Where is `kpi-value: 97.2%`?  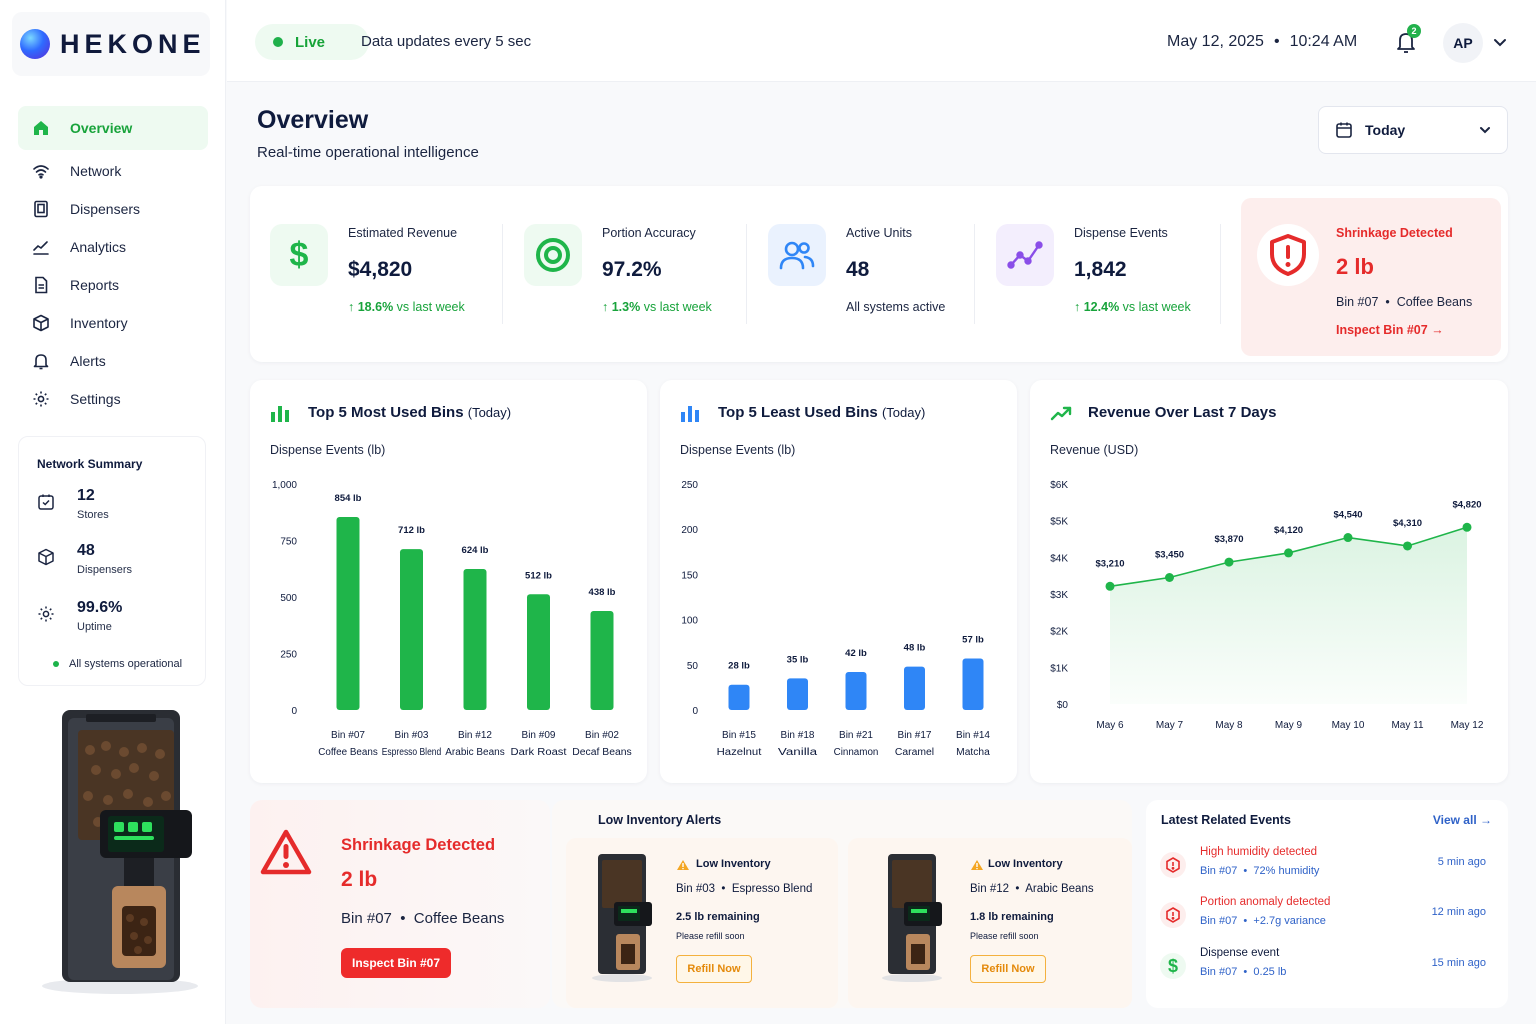
kpi-value: 97.2% is located at coordinates (632, 269).